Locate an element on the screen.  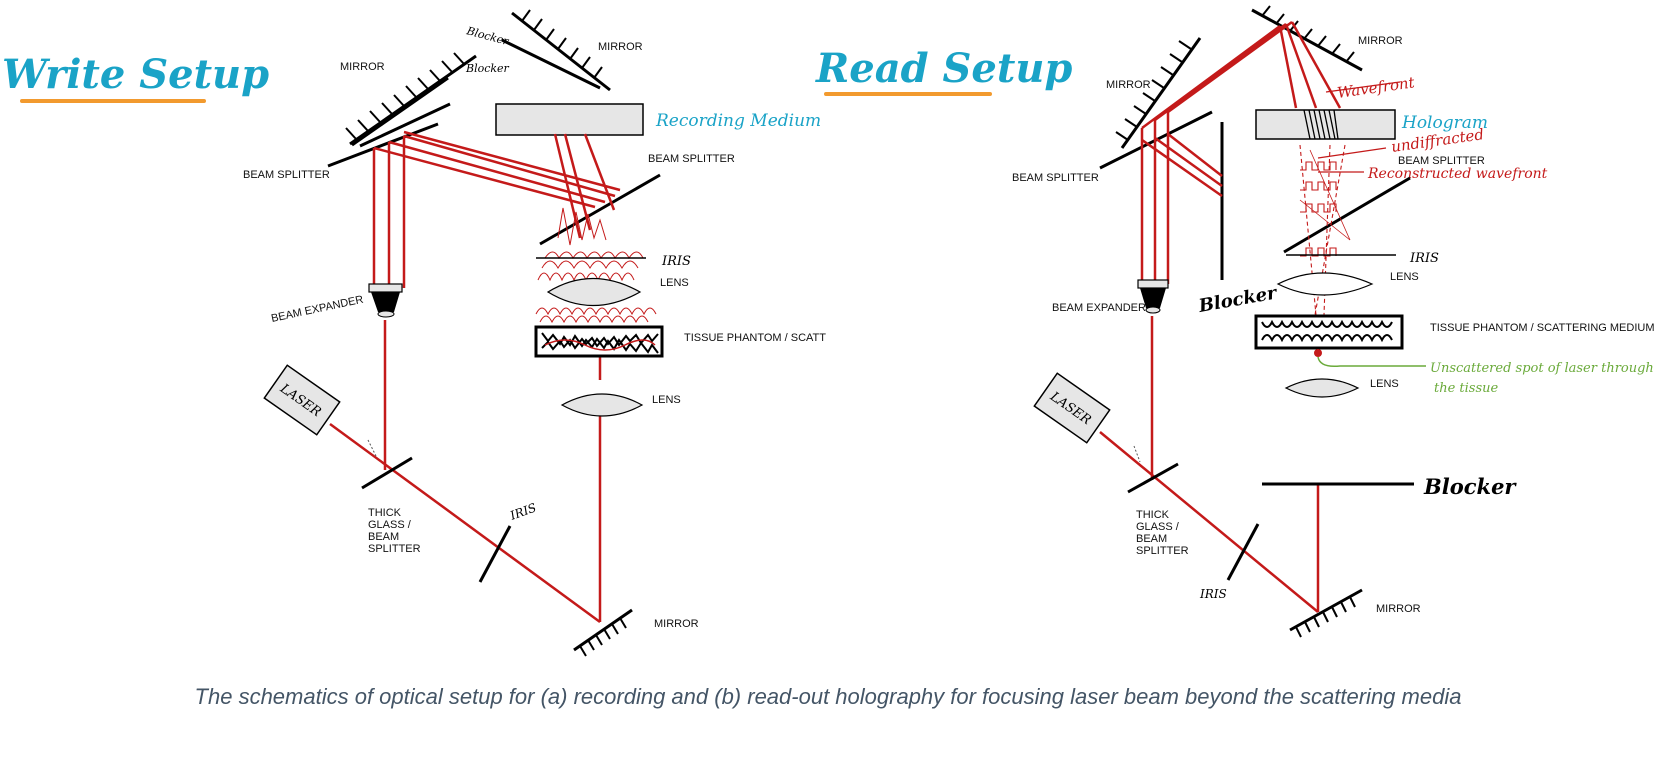
read-thick-glass-label: THICK GLASS / BEAM SPLITTER is located at coordinates (1162, 533).